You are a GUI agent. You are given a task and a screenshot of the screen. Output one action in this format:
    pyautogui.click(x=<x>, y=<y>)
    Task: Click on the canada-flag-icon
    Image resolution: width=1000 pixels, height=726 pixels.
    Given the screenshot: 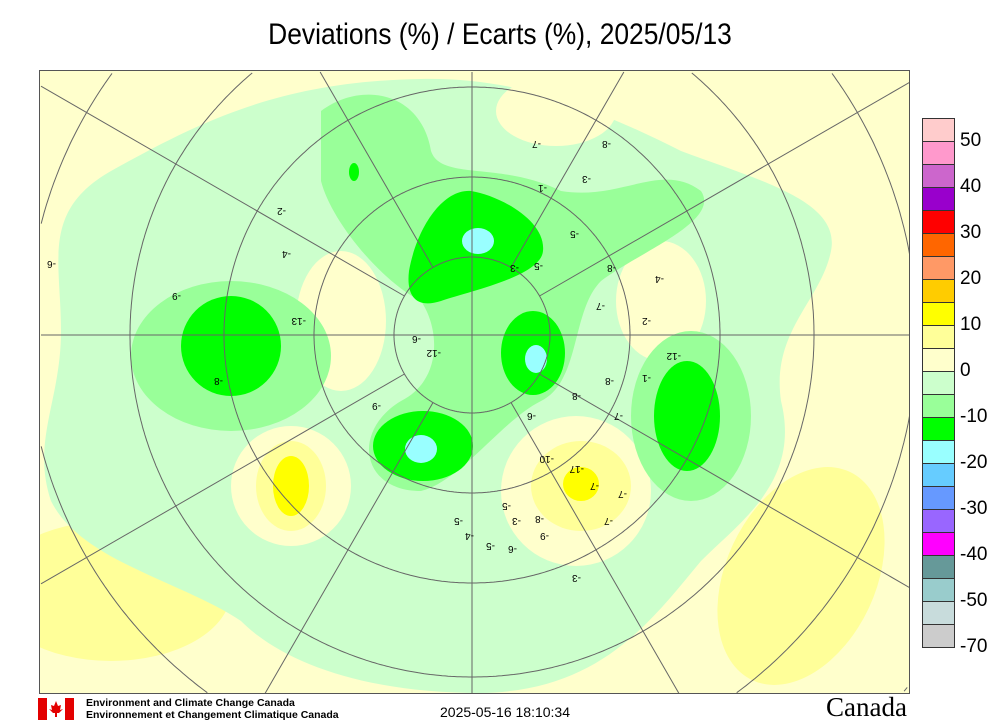 What is the action you would take?
    pyautogui.click(x=56, y=709)
    